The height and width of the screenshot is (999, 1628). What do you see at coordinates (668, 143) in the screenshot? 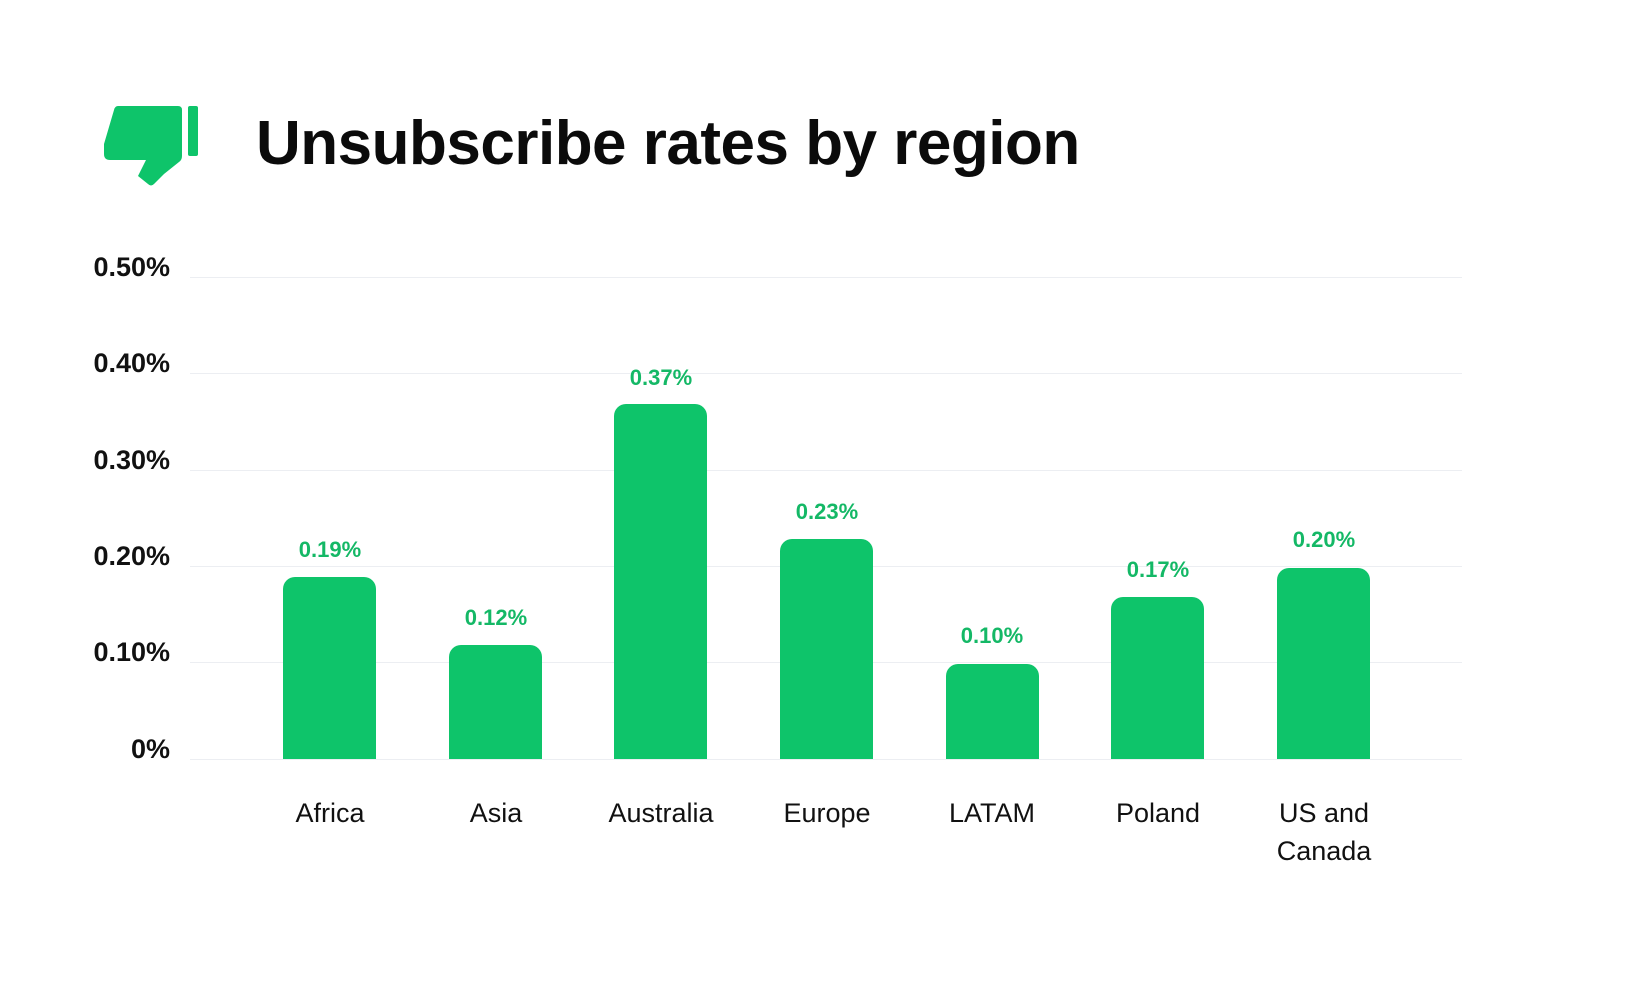
I see `chart-title: Unsubscribe rates by region` at bounding box center [668, 143].